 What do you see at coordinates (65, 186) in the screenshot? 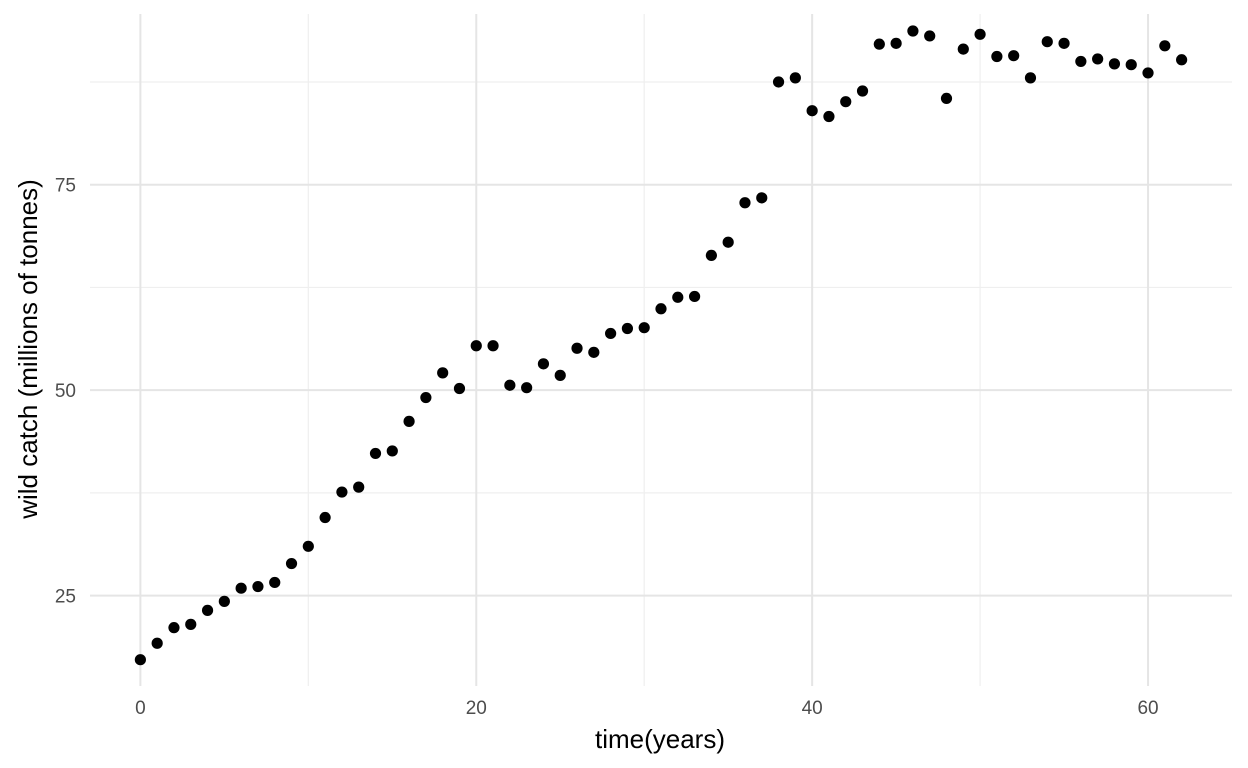
I see `y-tick-label: 75` at bounding box center [65, 186].